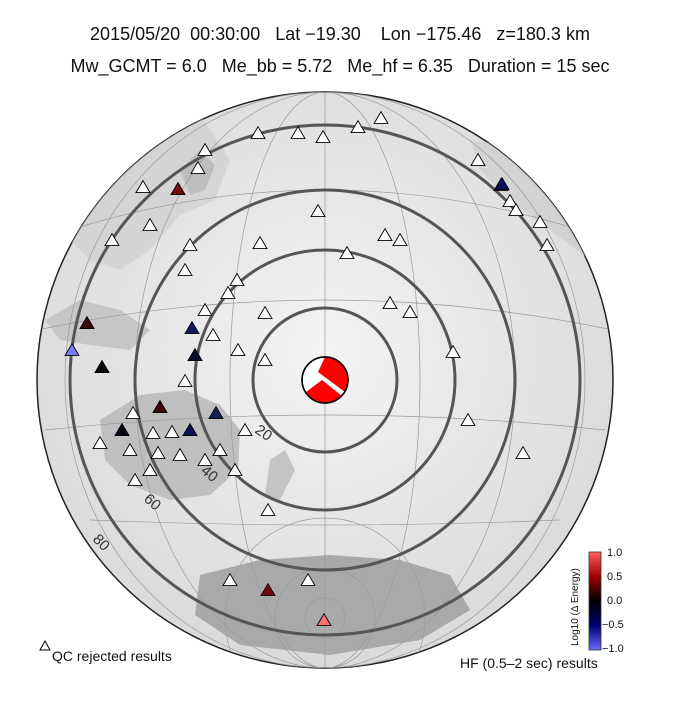 The height and width of the screenshot is (720, 680). Describe the element at coordinates (332, 605) in the screenshot. I see `land-antarctica` at that location.